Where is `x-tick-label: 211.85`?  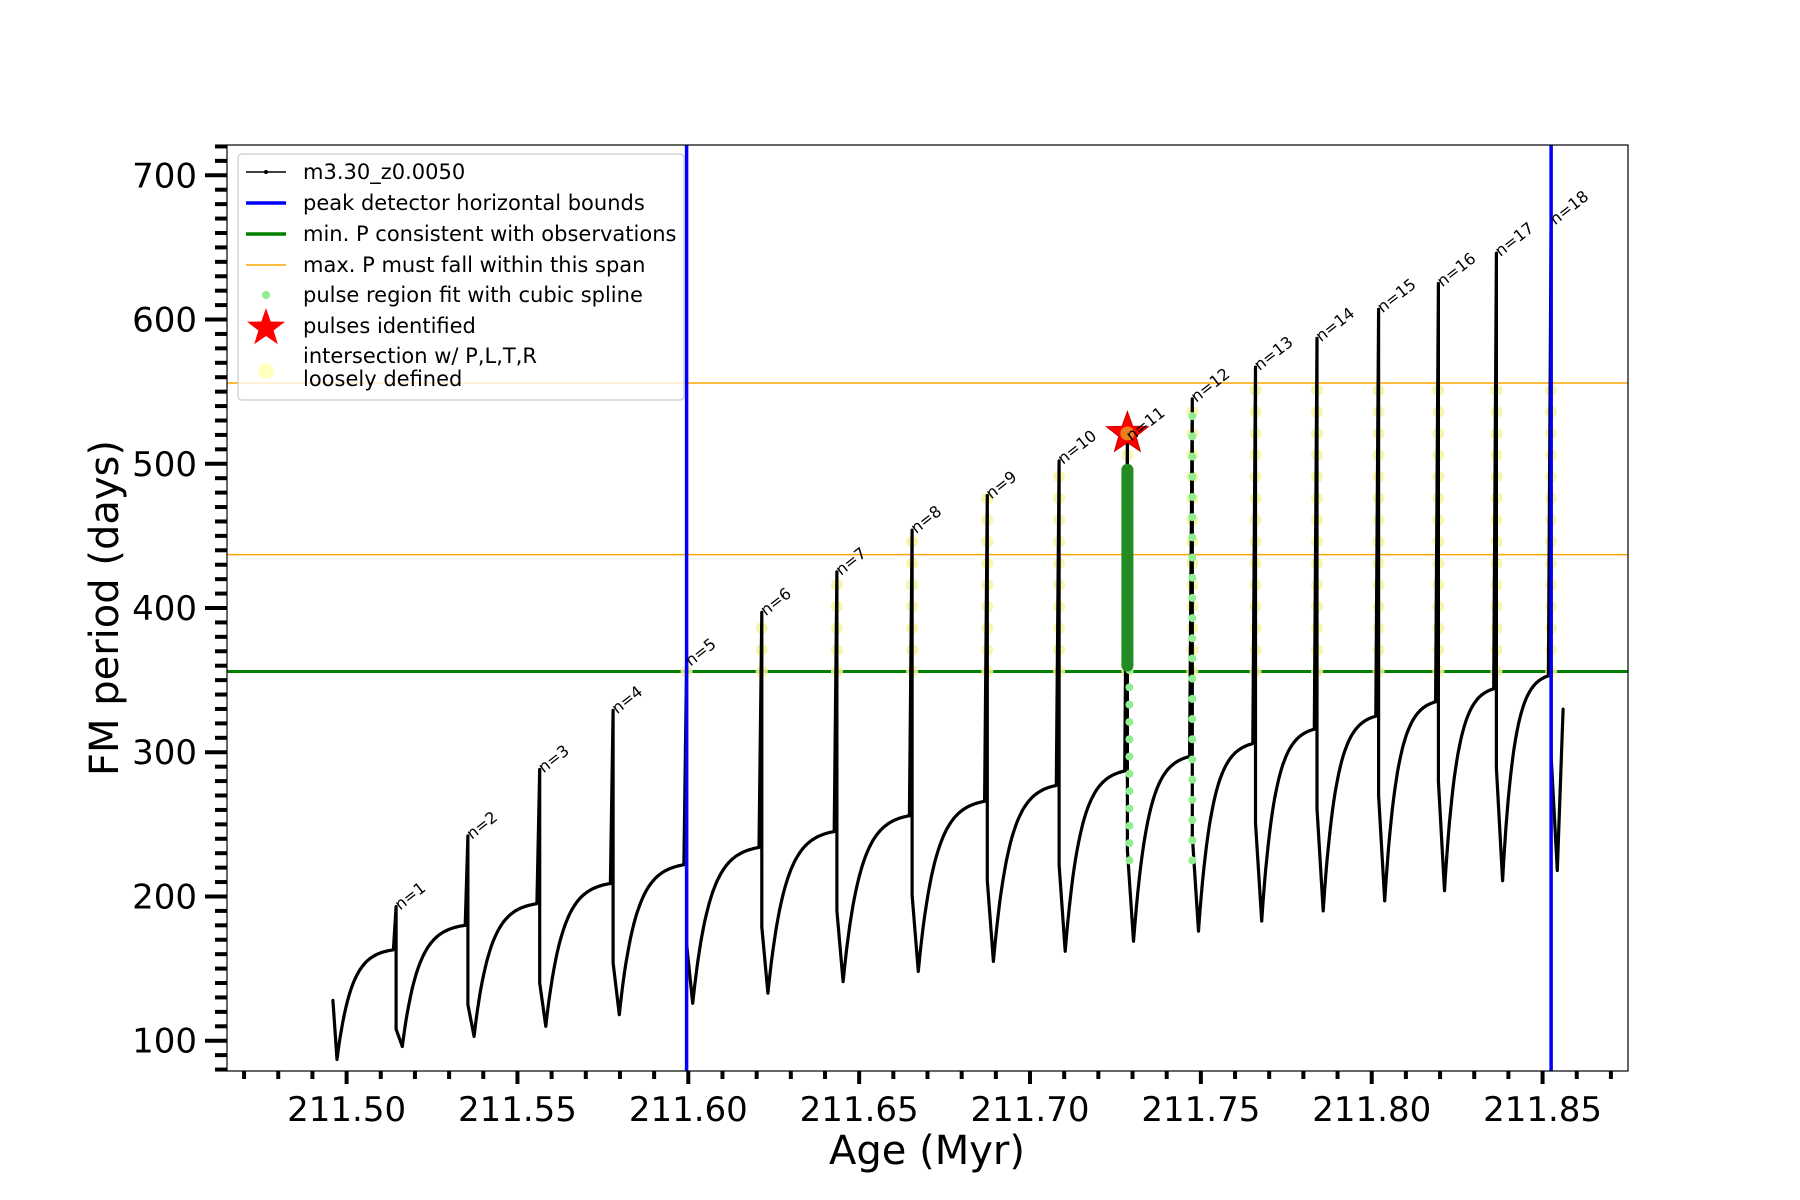 x-tick-label: 211.85 is located at coordinates (1542, 1110).